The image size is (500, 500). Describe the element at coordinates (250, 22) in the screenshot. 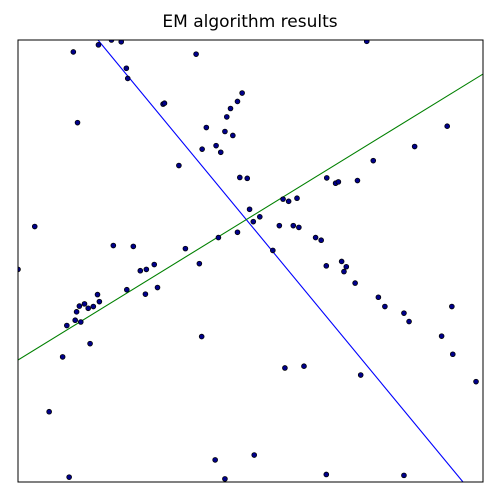

I see `chart-title: EM algorithm results` at that location.